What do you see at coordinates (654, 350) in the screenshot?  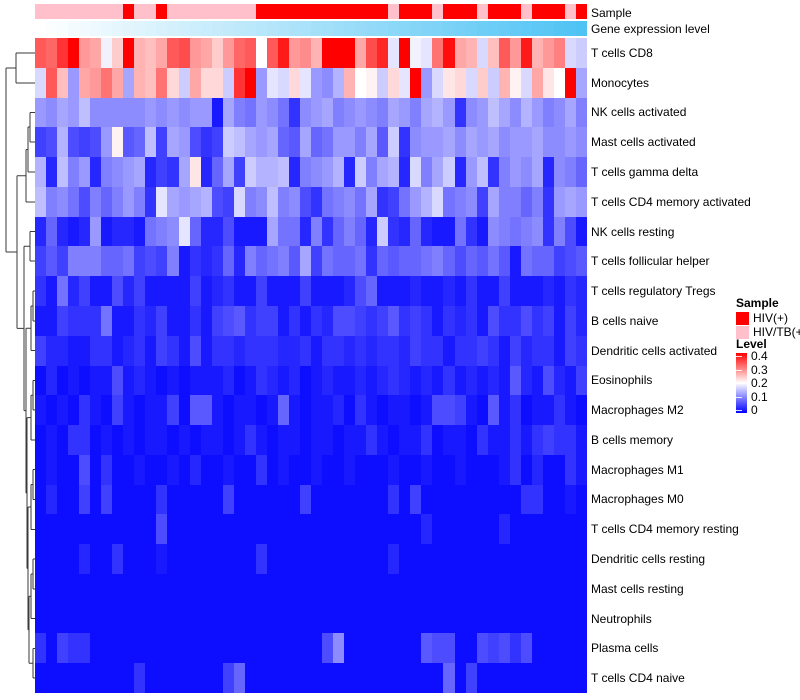 I see `row-label: Dendritic cells activated` at bounding box center [654, 350].